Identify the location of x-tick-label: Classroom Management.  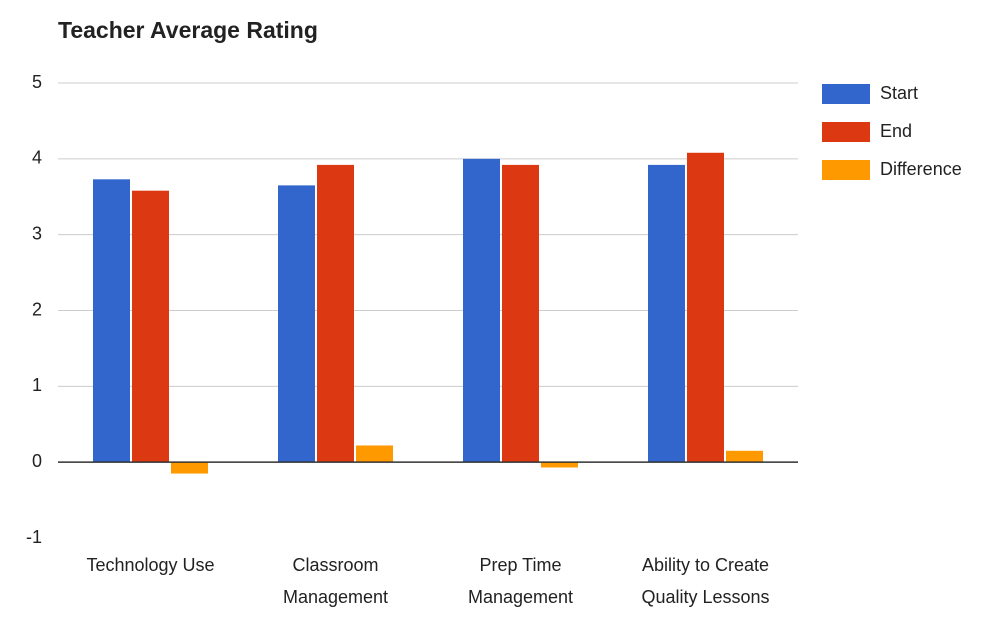
(335, 581).